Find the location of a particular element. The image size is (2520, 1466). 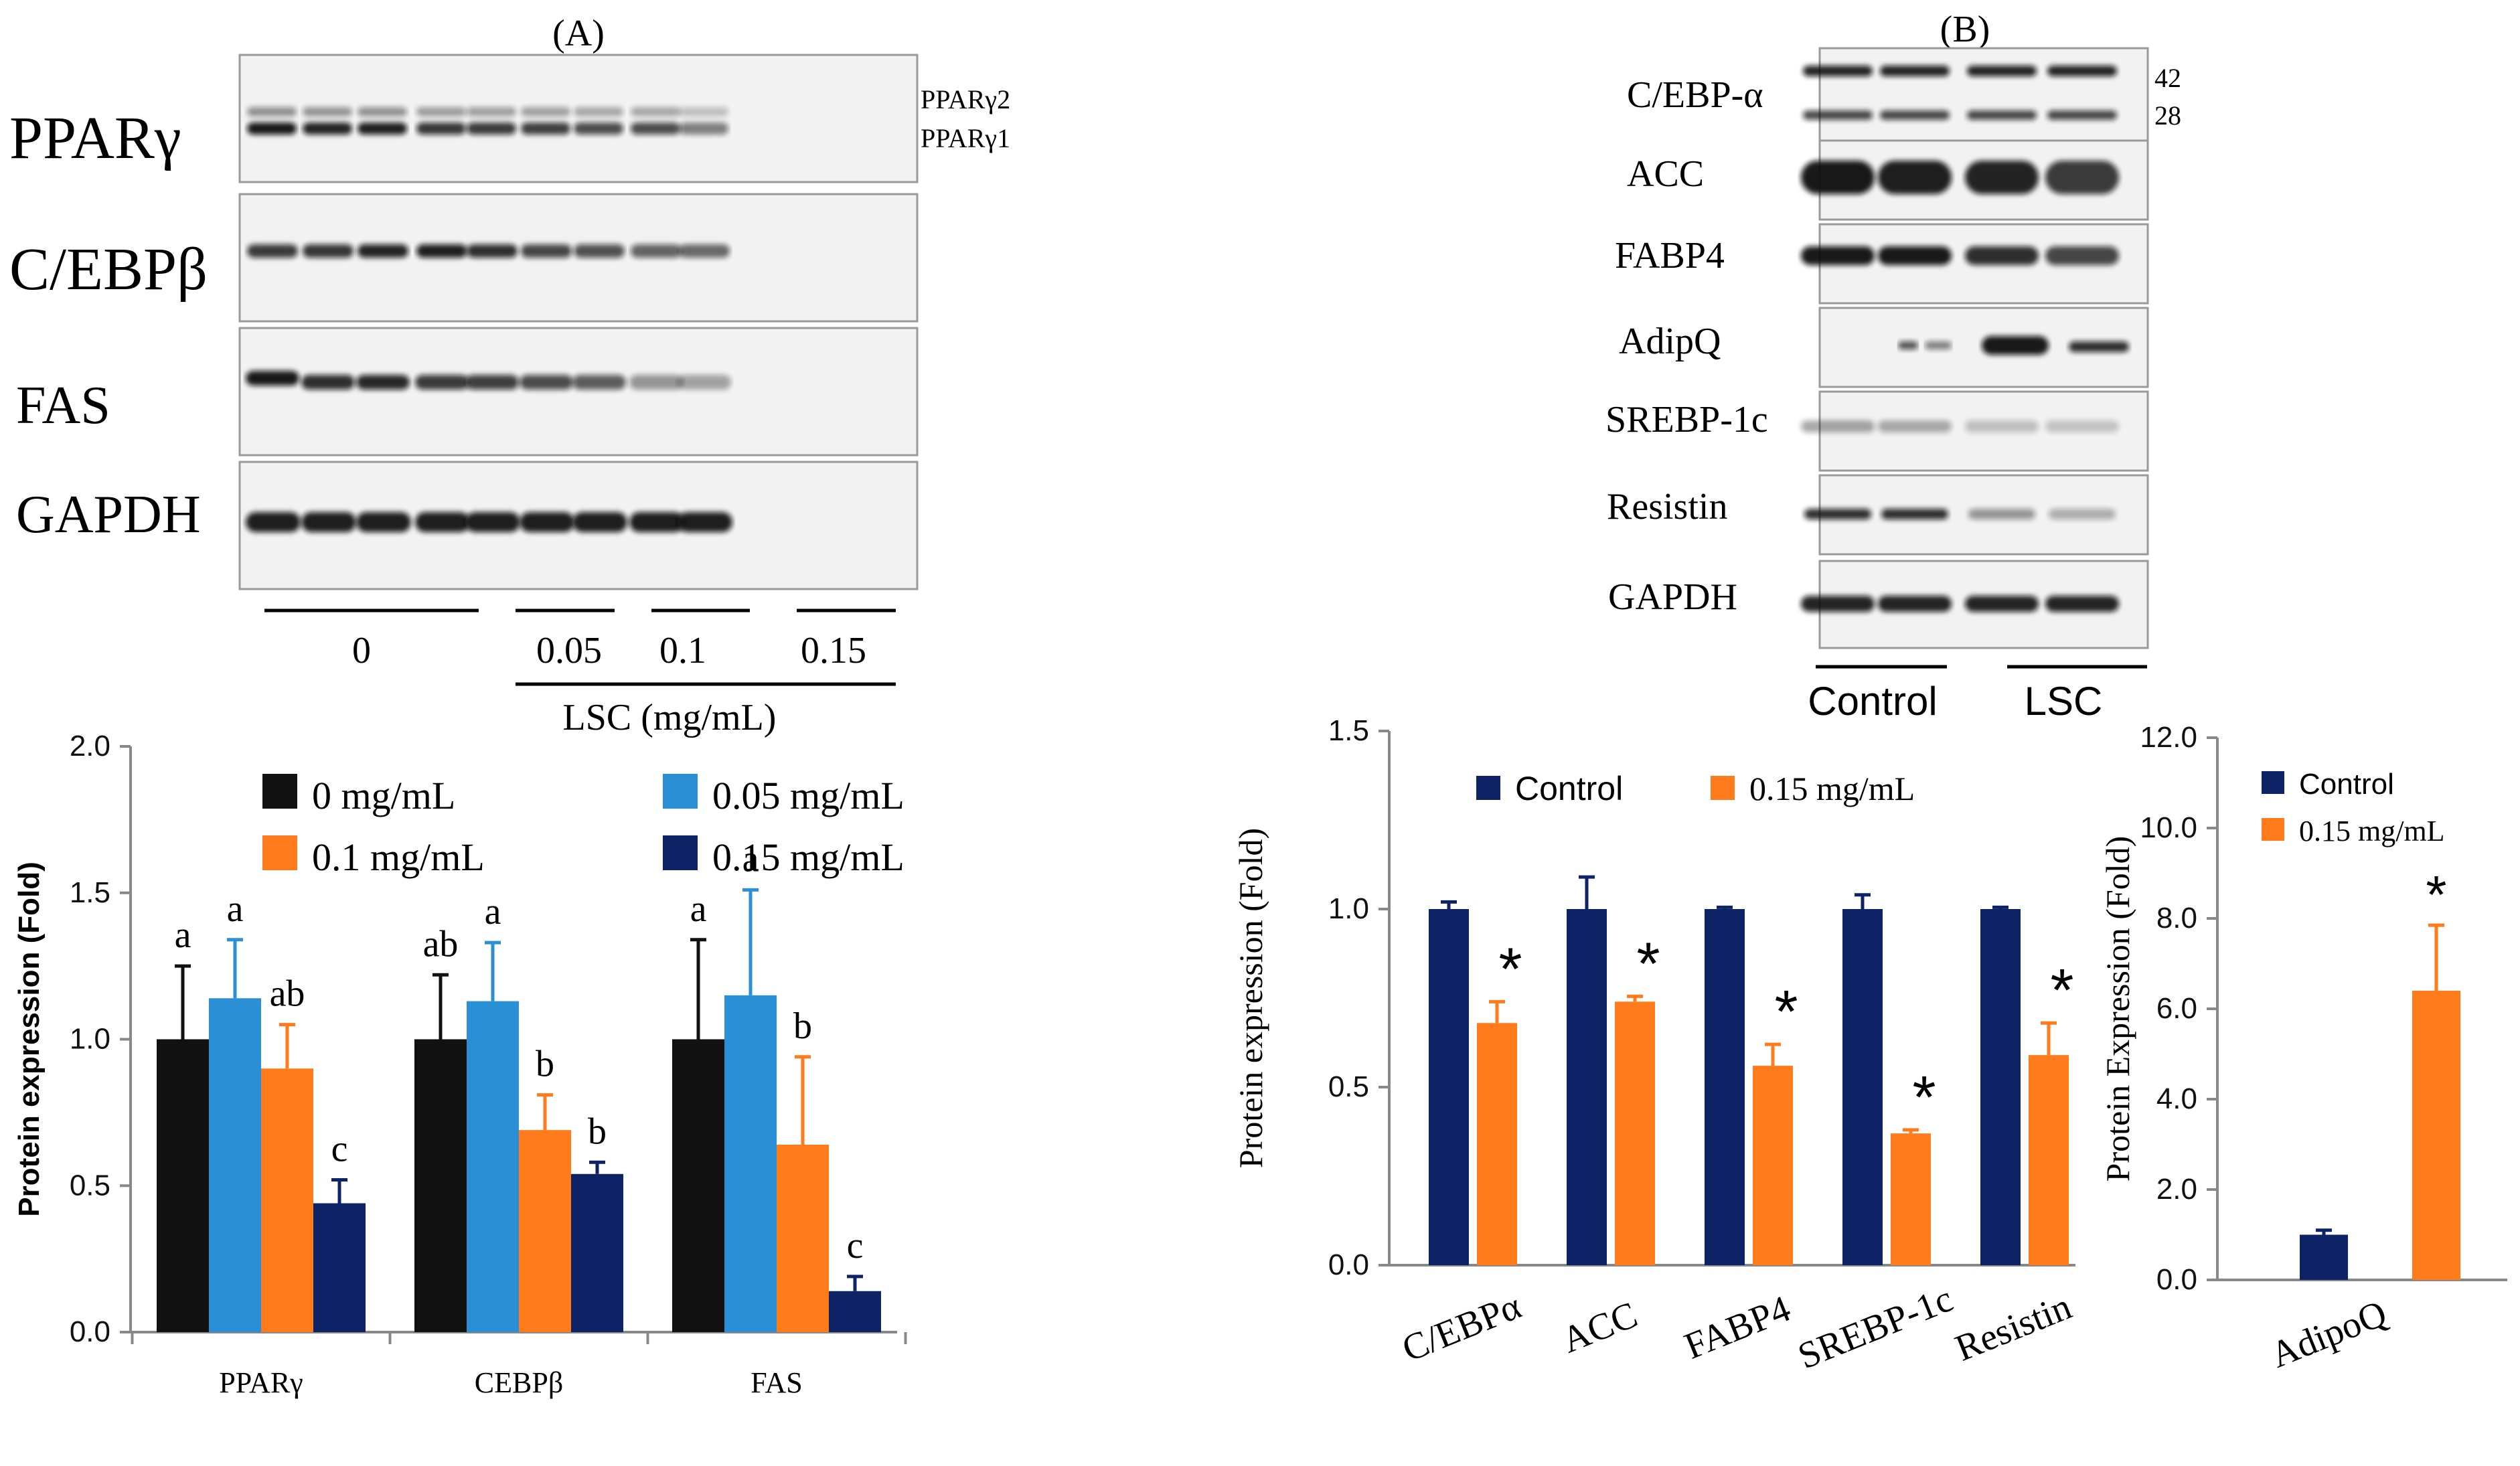

blot-b-fabp4 is located at coordinates (1975, 264).